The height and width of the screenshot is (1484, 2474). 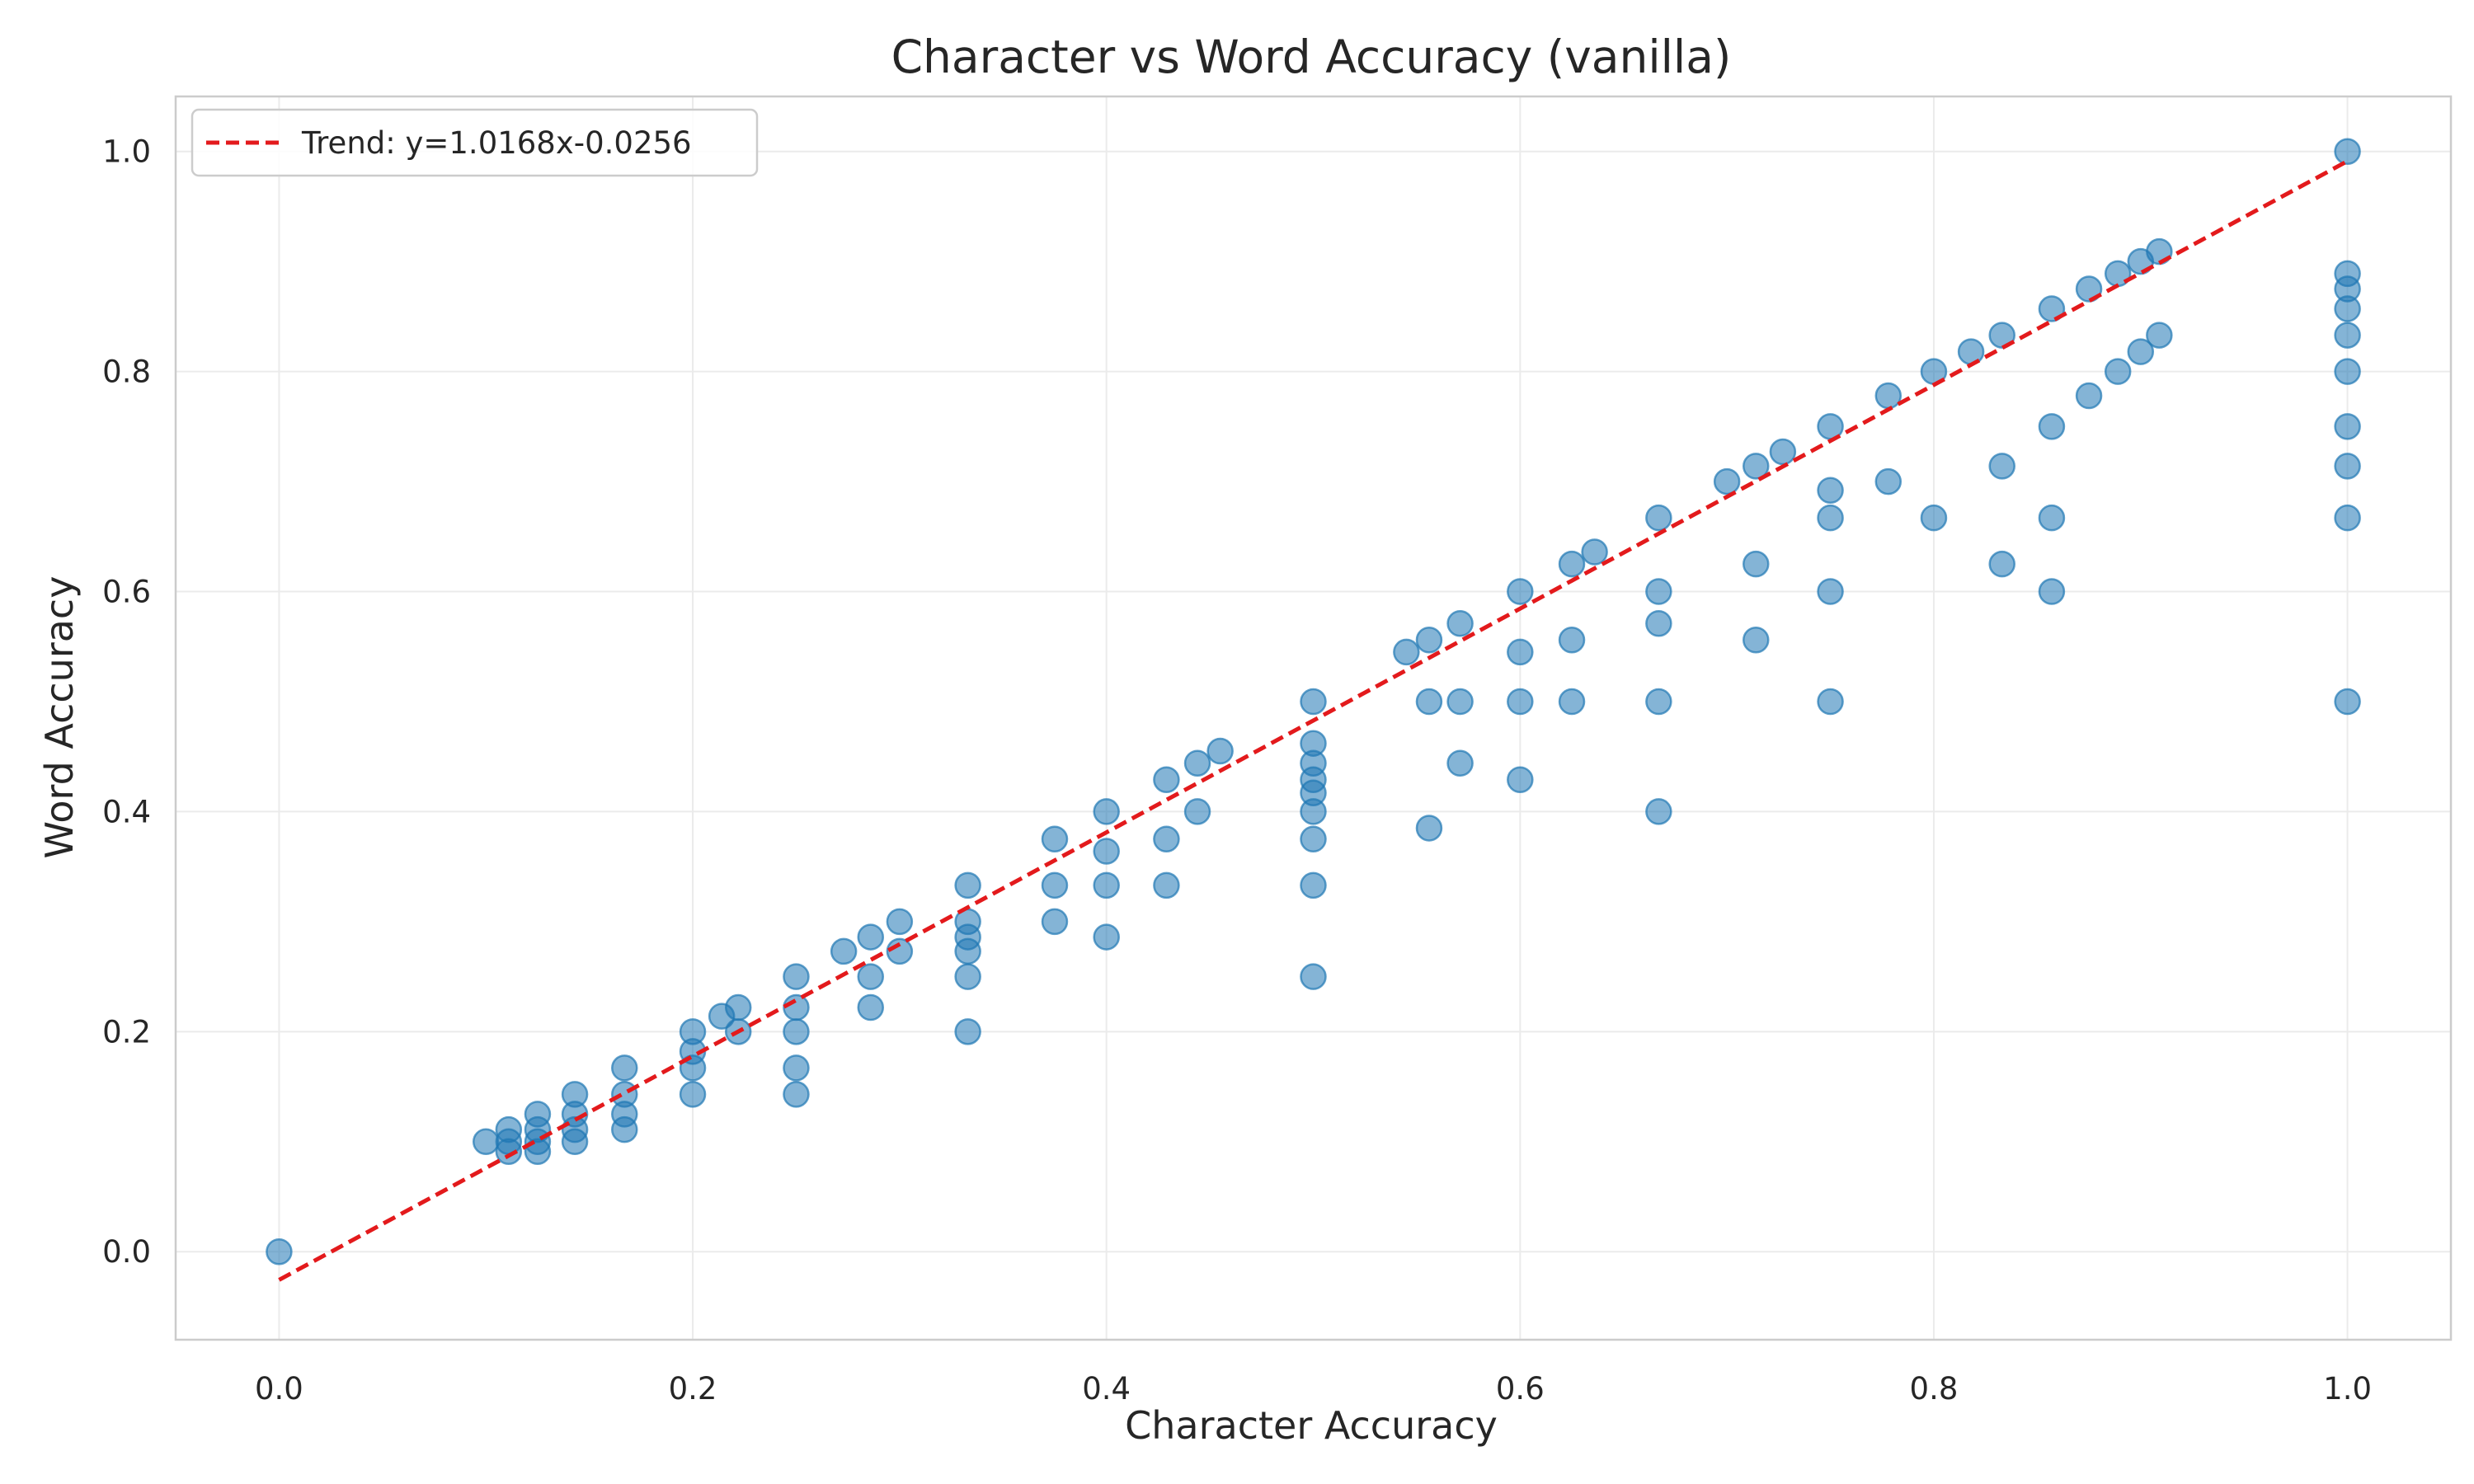 I want to click on legend: Trend: y=1.0168x-0.0256, so click(x=474, y=142).